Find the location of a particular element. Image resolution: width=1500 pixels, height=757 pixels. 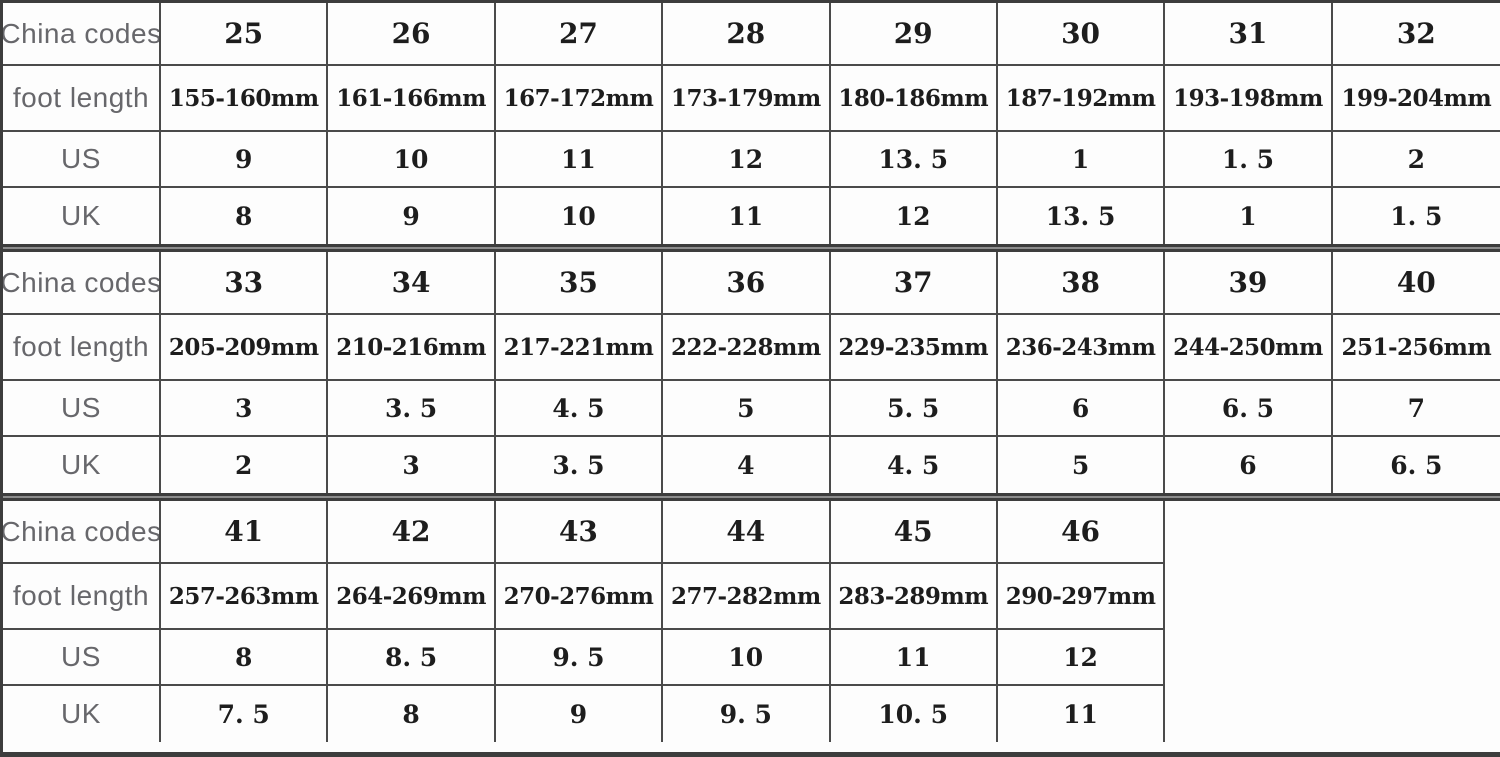

us-size-cell: 3 is located at coordinates (245, 409).